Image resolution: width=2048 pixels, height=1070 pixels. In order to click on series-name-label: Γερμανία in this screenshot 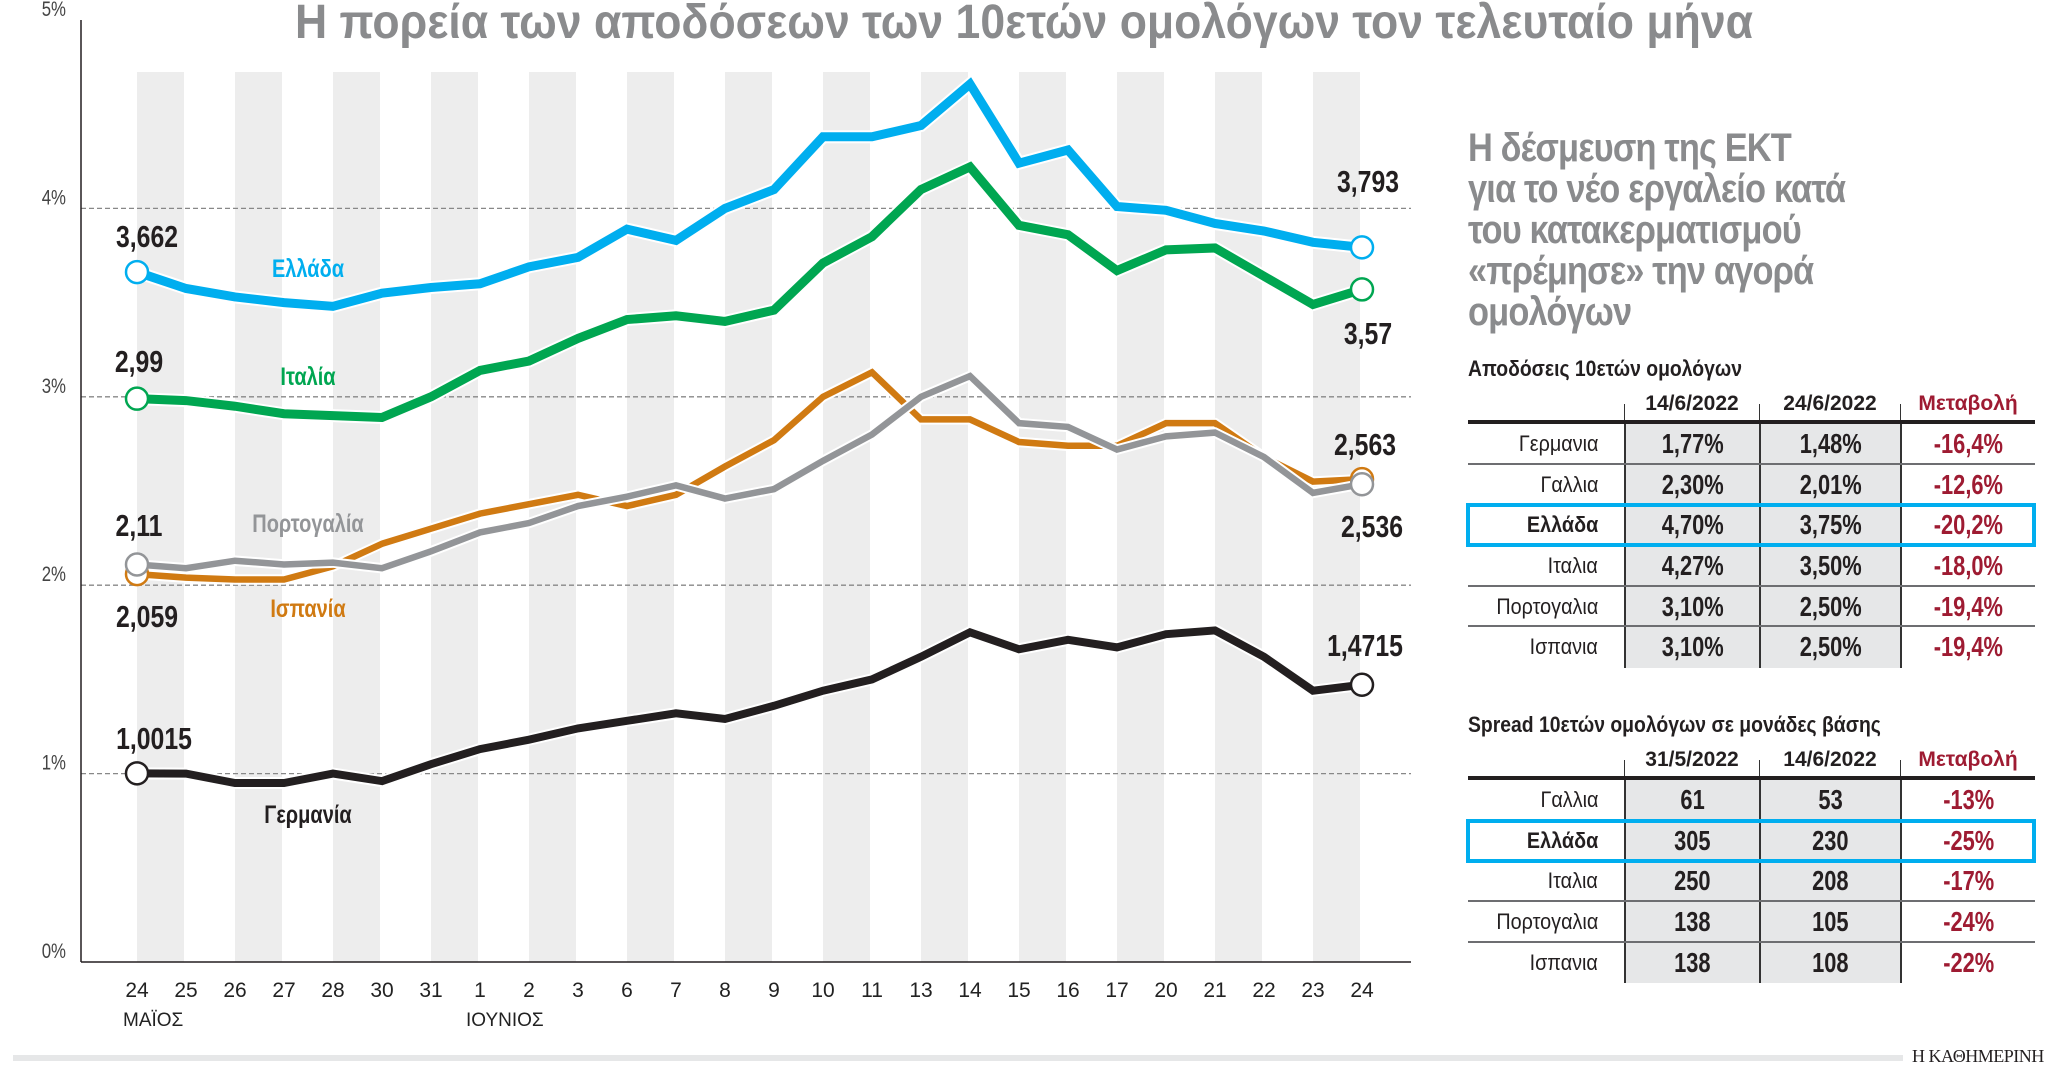, I will do `click(308, 815)`.